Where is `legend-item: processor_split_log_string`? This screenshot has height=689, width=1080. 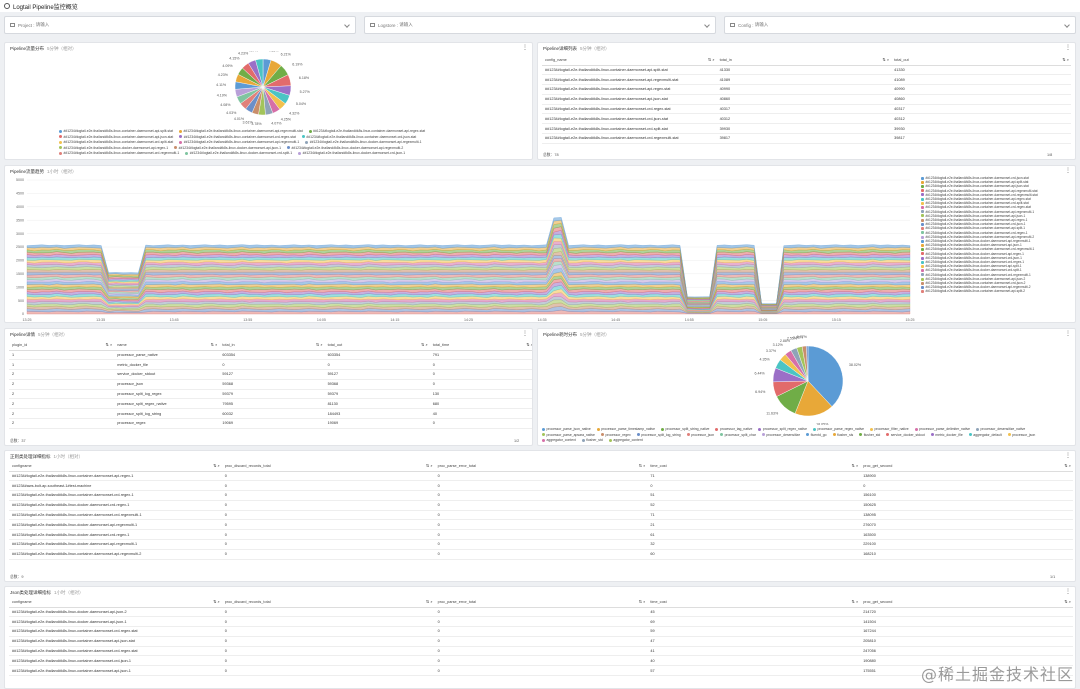 legend-item: processor_split_log_string is located at coordinates (658, 435).